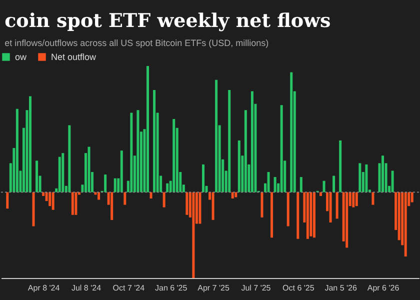 This screenshot has height=300, width=420. I want to click on x-tick-label: Apr 7 '25, so click(214, 288).